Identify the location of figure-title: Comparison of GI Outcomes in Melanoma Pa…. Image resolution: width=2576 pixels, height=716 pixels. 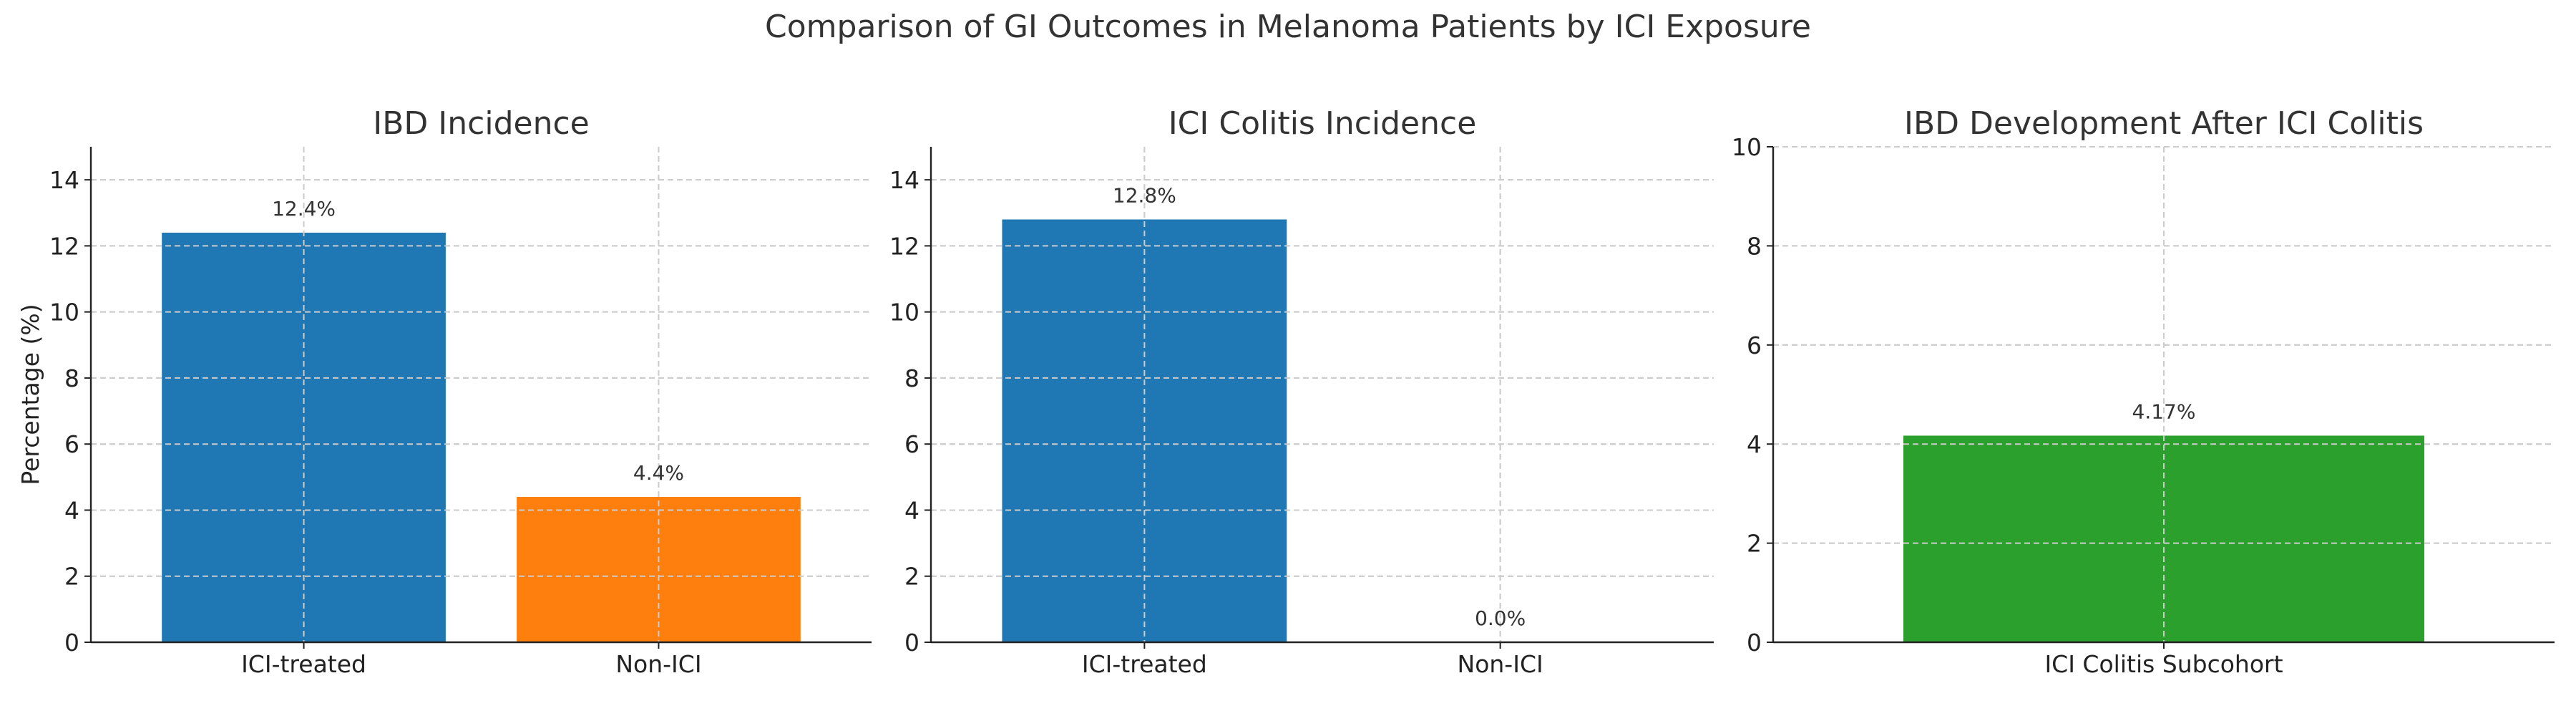
(1288, 27).